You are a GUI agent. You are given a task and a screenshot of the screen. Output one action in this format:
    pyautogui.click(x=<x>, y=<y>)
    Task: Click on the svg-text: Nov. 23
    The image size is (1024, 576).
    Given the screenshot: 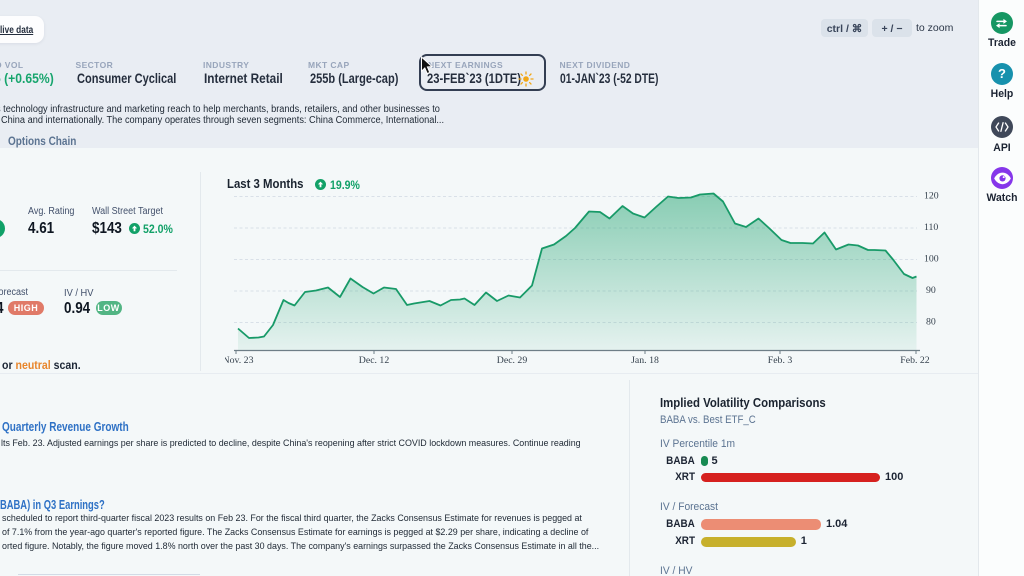 What is the action you would take?
    pyautogui.click(x=239, y=360)
    